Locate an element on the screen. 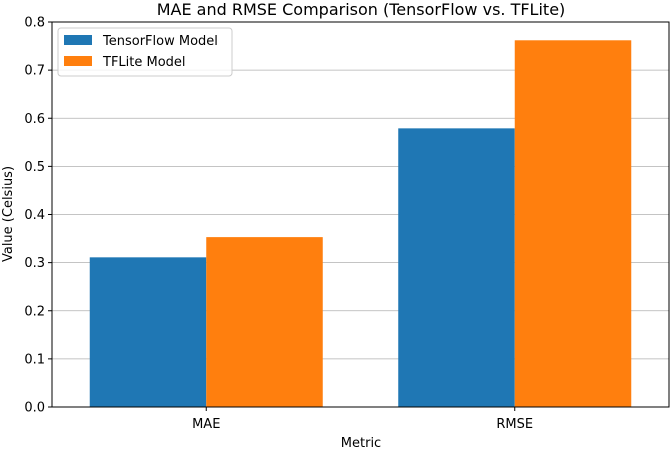 The width and height of the screenshot is (671, 450). legend: TensorFlow Model TFLite Model is located at coordinates (145, 52).